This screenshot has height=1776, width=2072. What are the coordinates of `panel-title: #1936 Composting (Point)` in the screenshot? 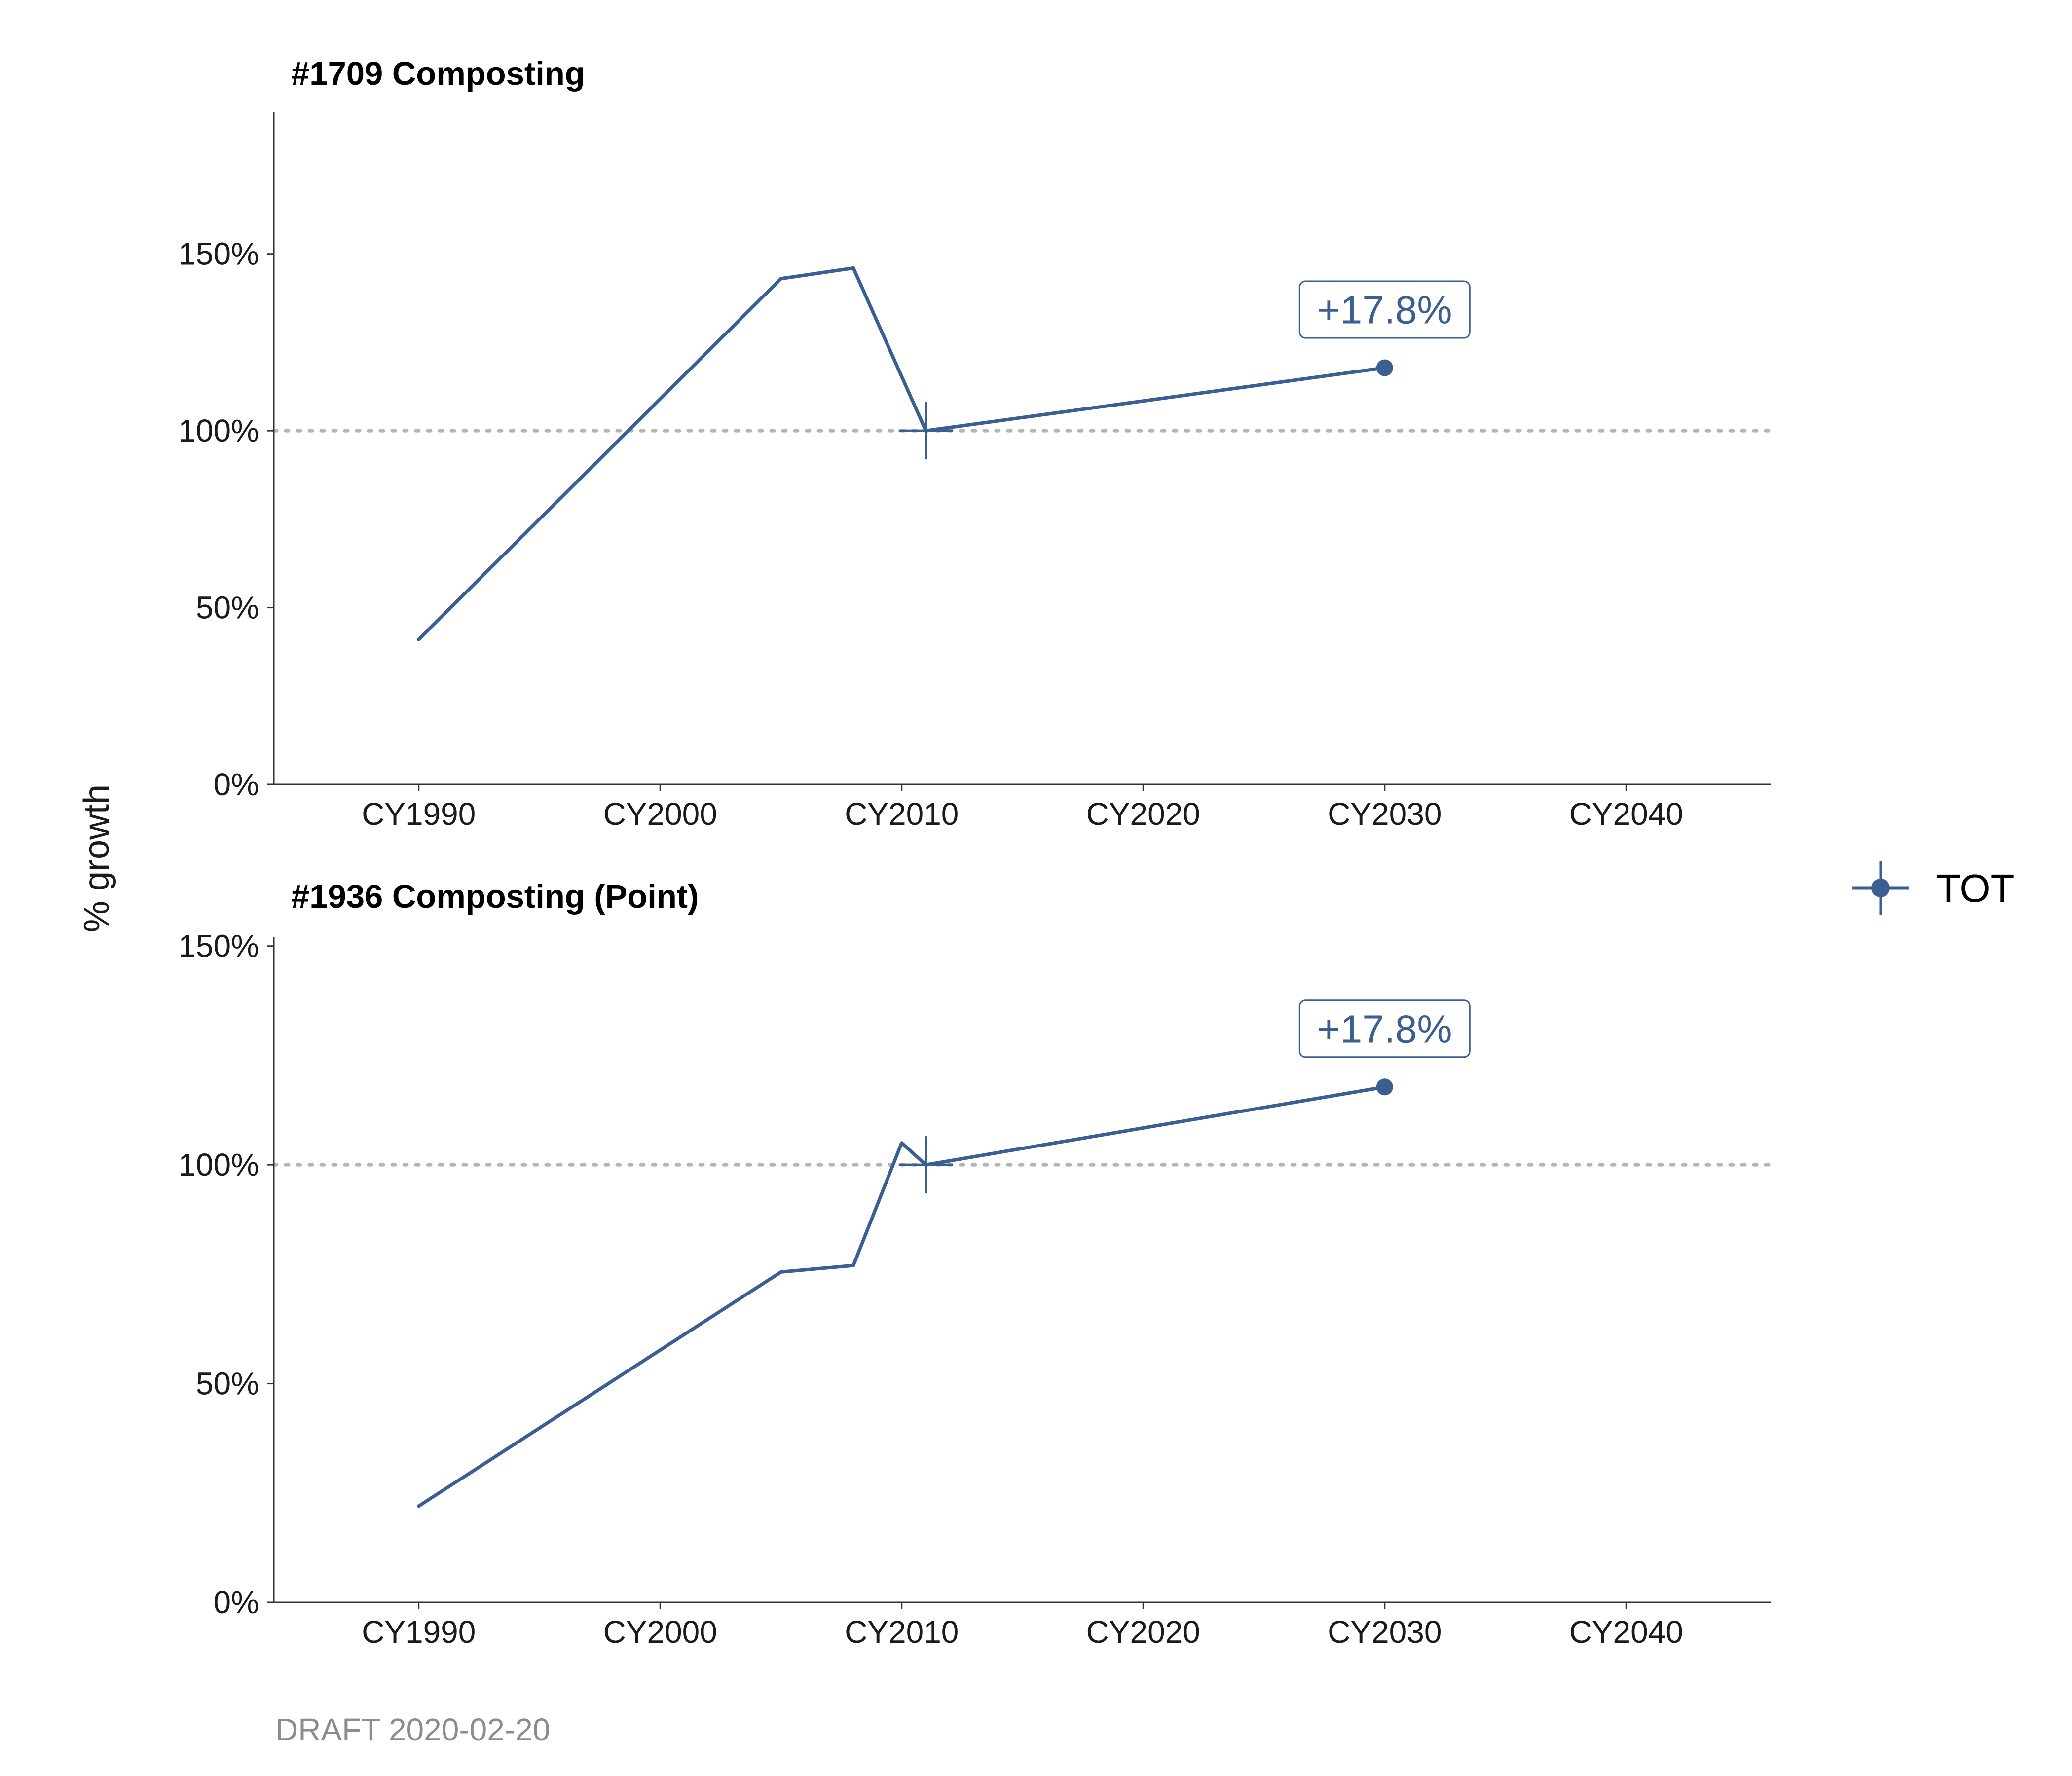 It's located at (495, 896).